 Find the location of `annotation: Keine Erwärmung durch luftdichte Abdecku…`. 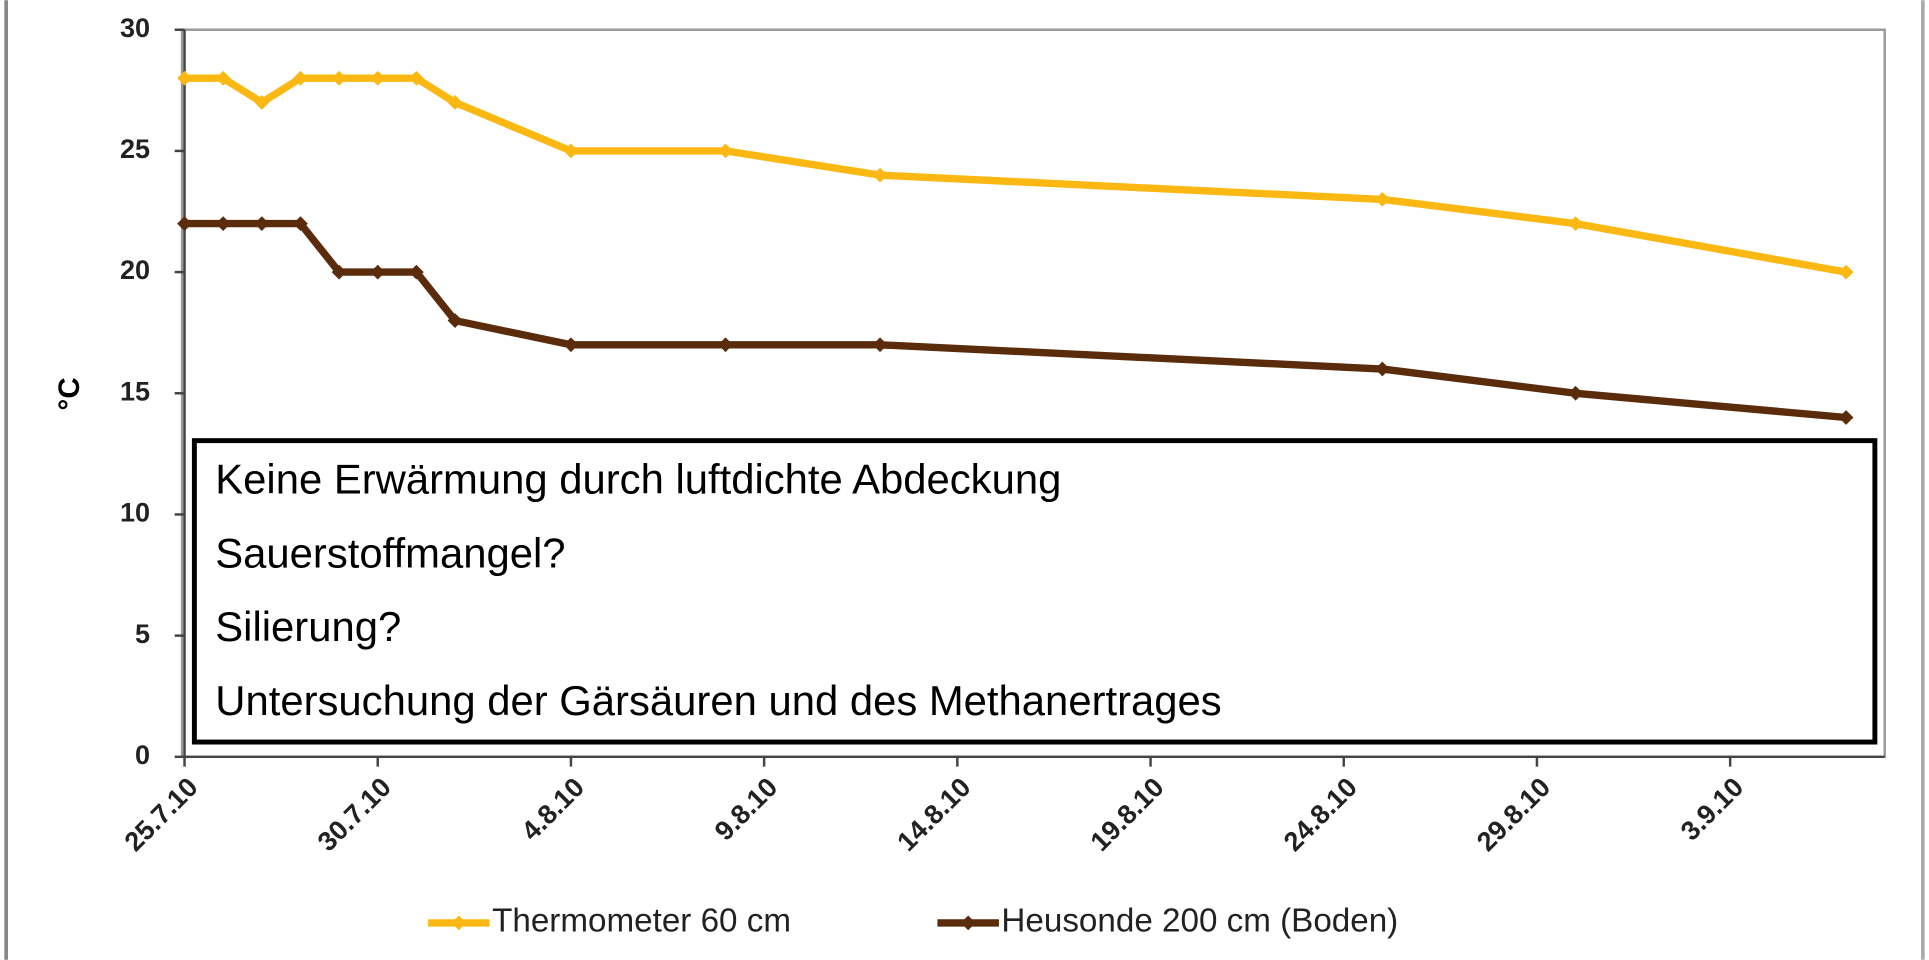

annotation: Keine Erwärmung durch luftdichte Abdecku… is located at coordinates (638, 479).